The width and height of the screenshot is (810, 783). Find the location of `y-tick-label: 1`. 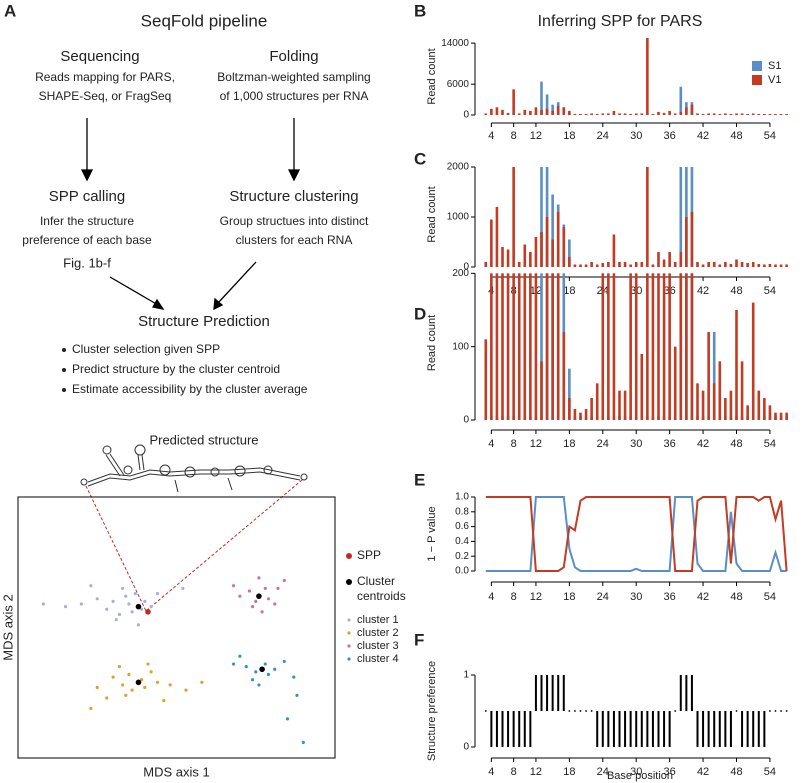

y-tick-label: 1 is located at coordinates (466, 675).